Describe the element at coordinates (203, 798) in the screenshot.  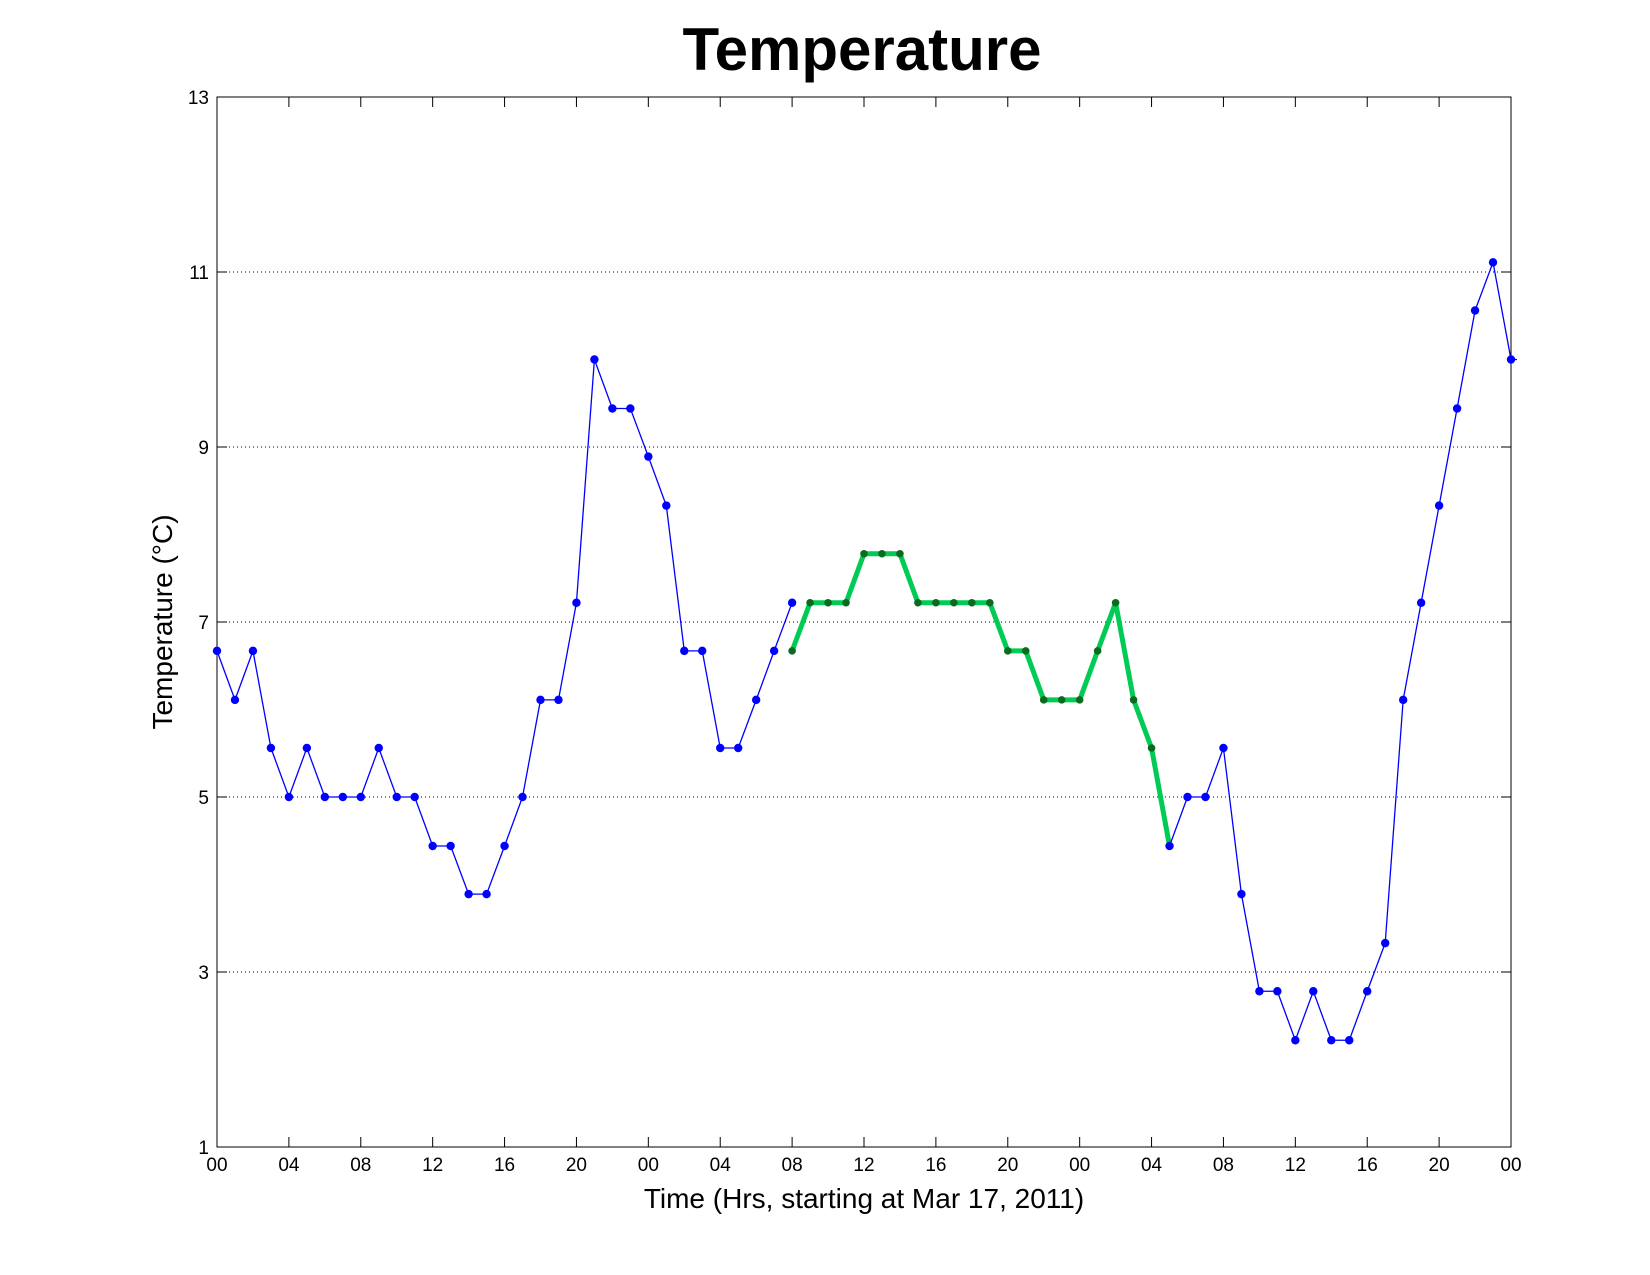
I see `y-tick-label: 5` at that location.